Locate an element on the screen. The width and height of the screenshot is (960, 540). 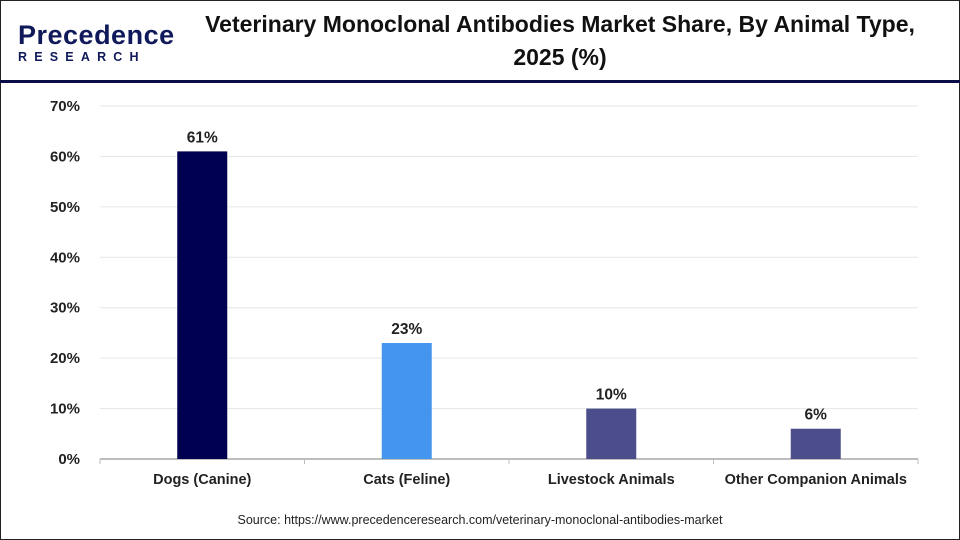
data-label: 10% is located at coordinates (611, 395).